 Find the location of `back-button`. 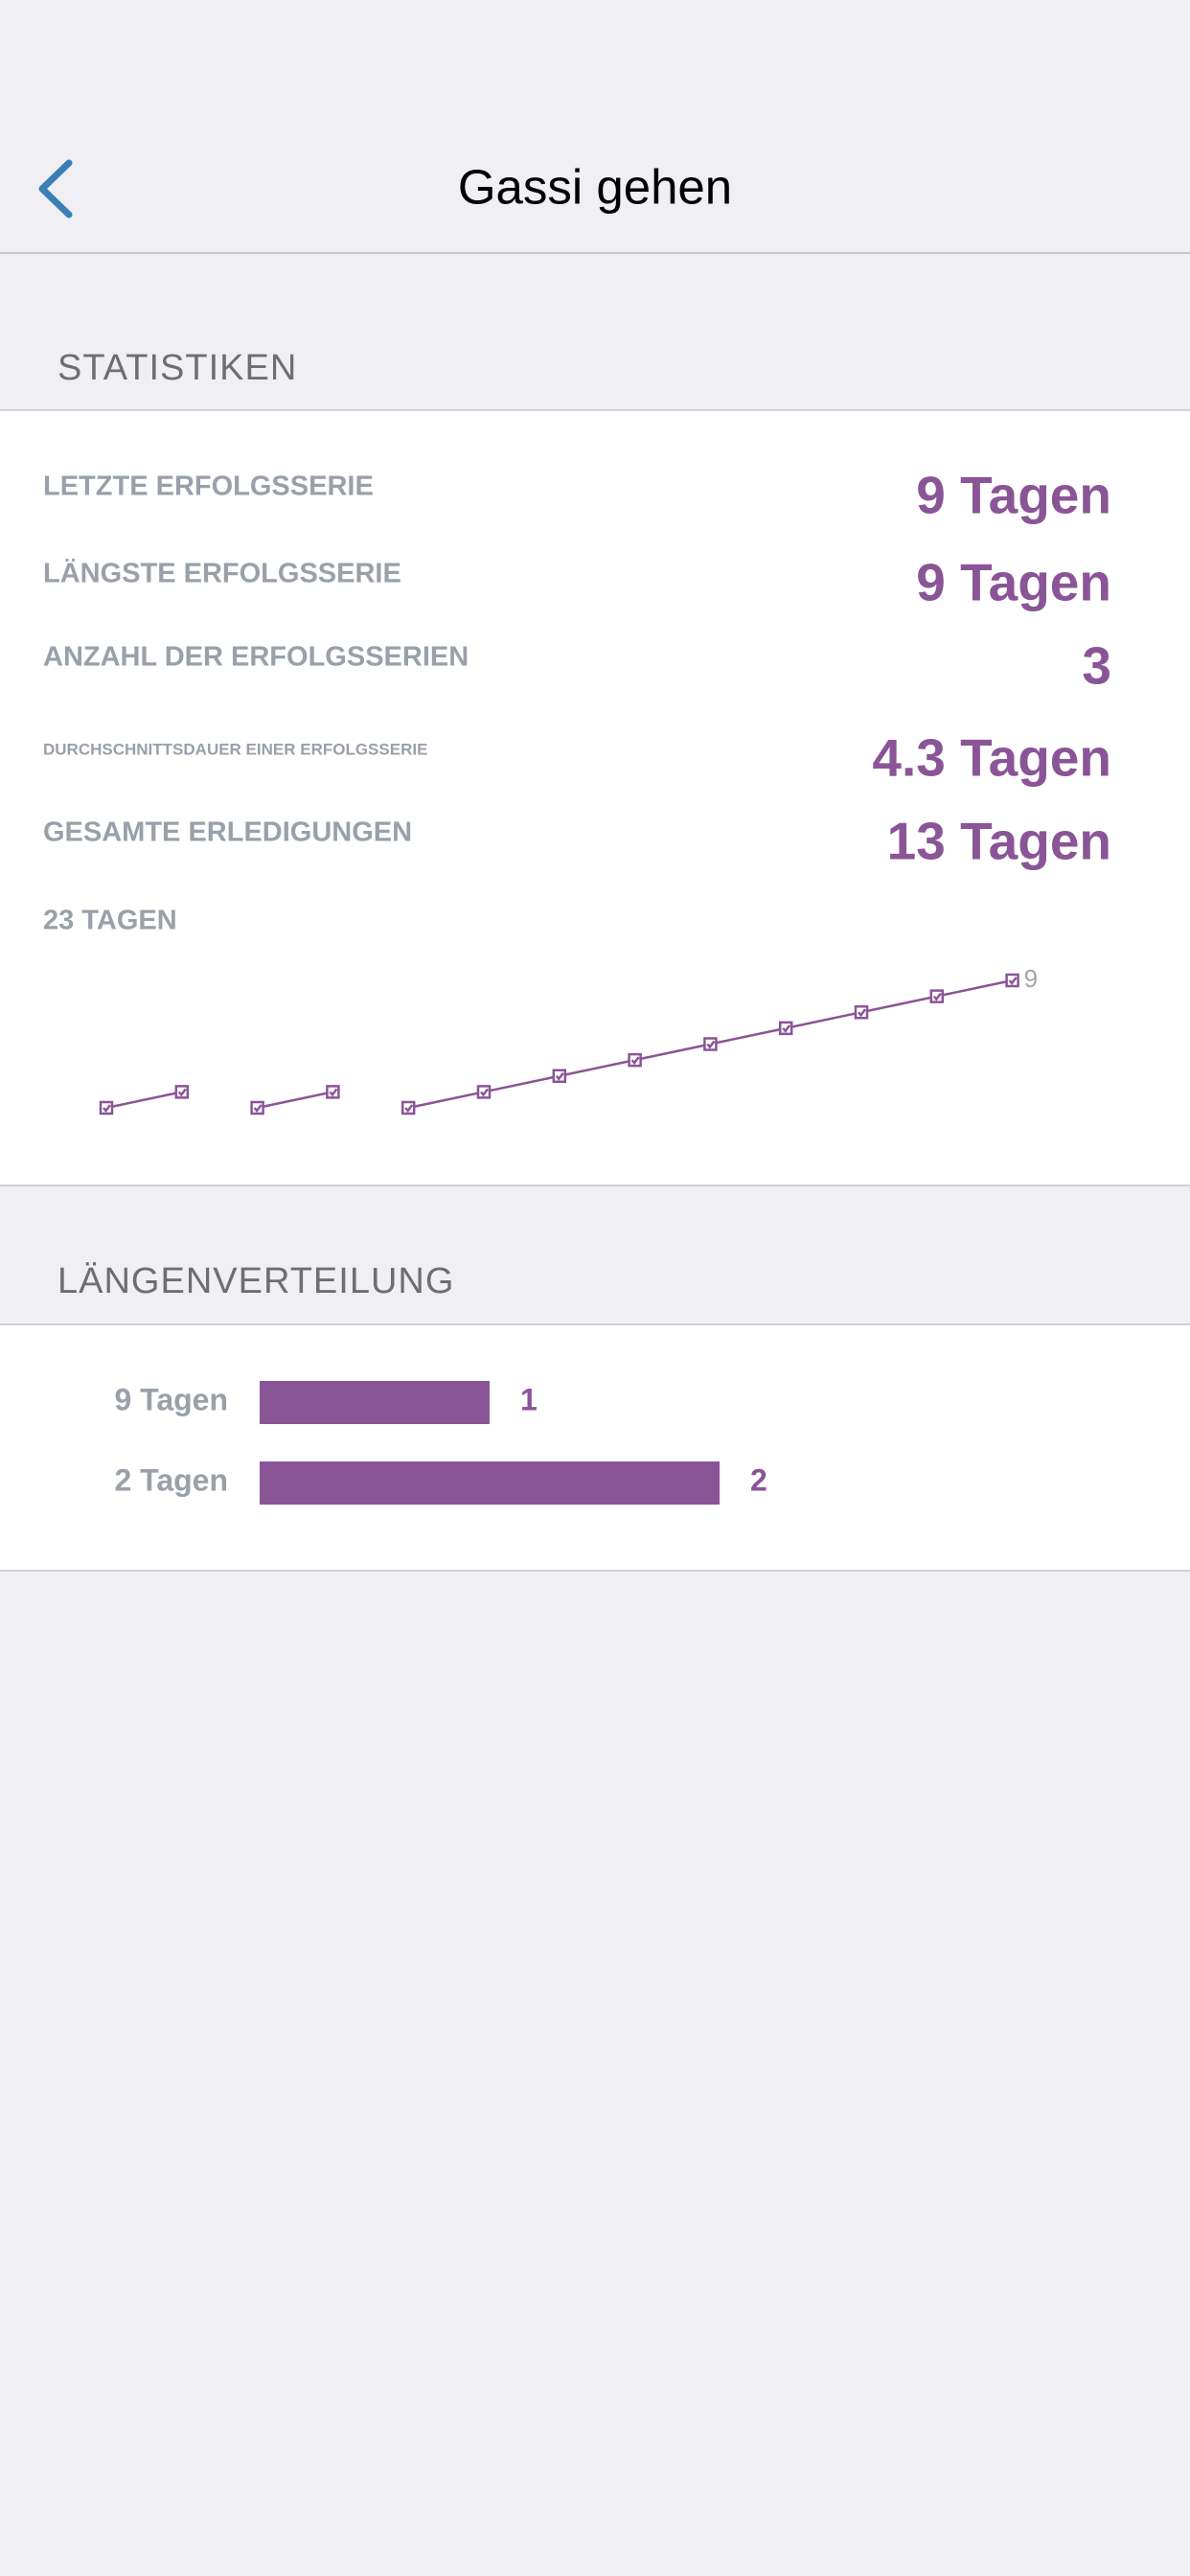

back-button is located at coordinates (56, 188).